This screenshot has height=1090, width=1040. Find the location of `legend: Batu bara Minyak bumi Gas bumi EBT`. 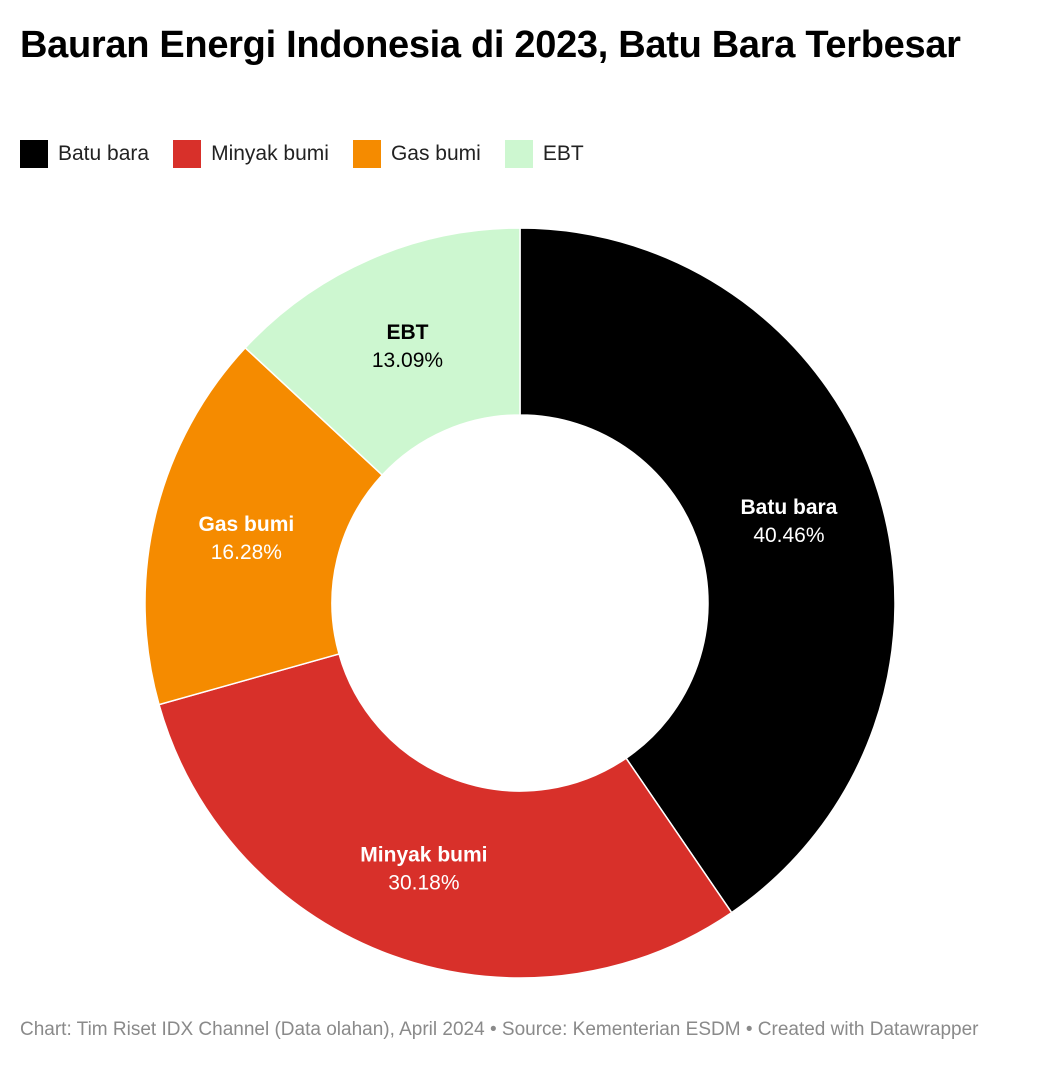

legend: Batu bara Minyak bumi Gas bumi EBT is located at coordinates (314, 154).